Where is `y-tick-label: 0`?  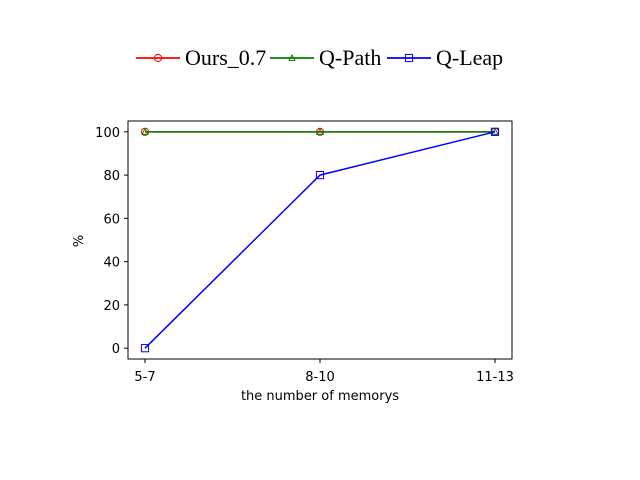
y-tick-label: 0 is located at coordinates (116, 349).